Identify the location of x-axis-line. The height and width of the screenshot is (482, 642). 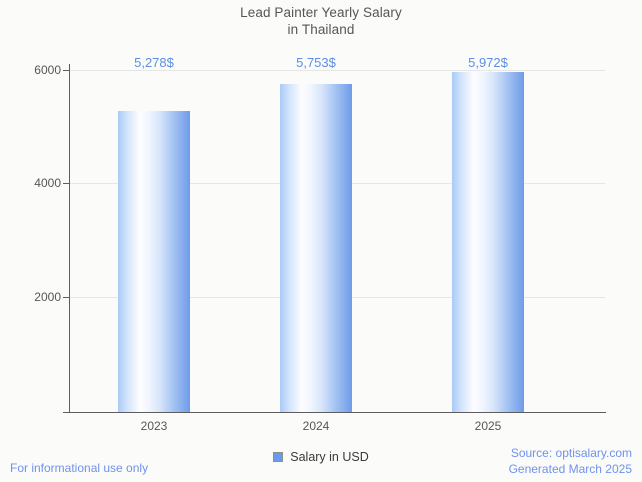
(334, 412).